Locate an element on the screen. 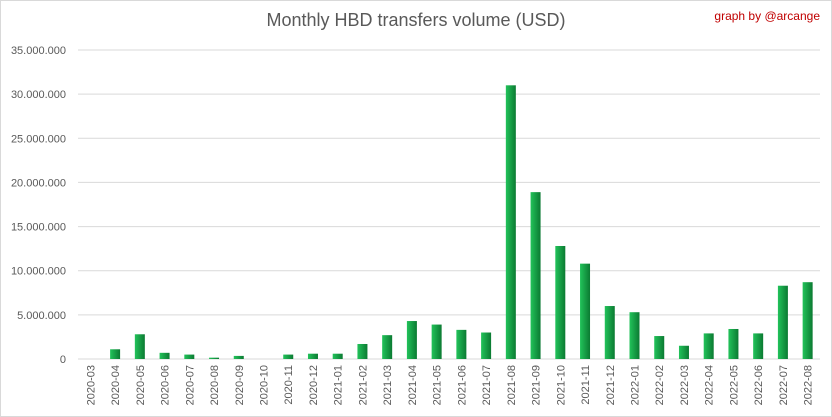 This screenshot has width=832, height=417. chart-credit: graph by @arcange is located at coordinates (767, 16).